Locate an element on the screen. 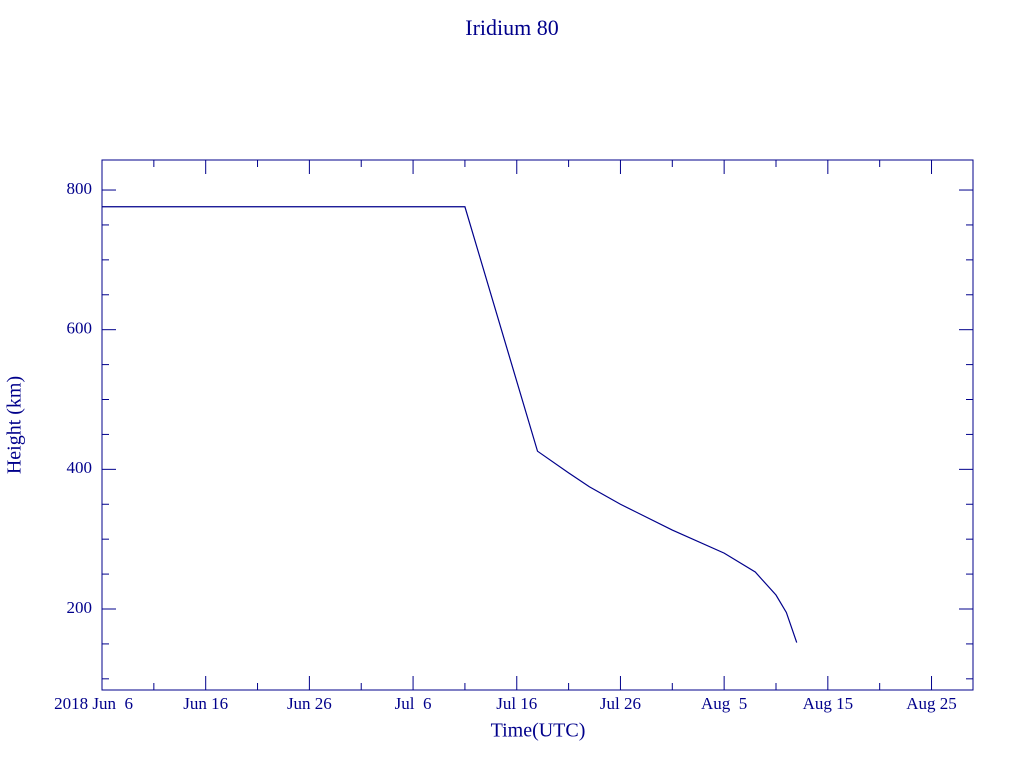 The width and height of the screenshot is (1024, 768). y-tick-label: 400 is located at coordinates (80, 467).